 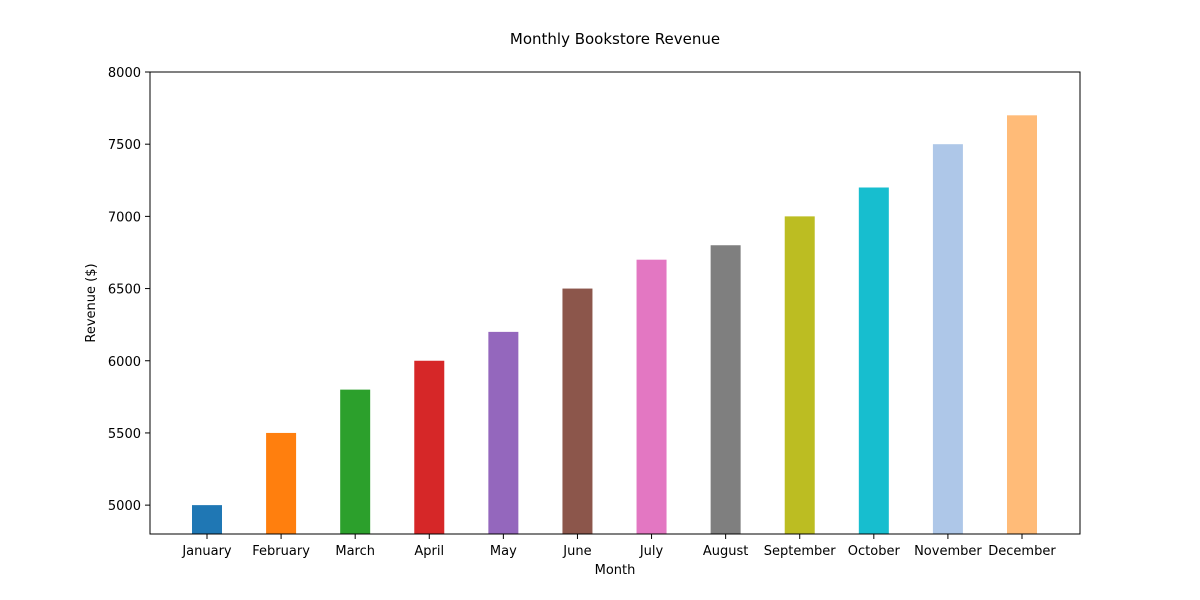 What do you see at coordinates (725, 389) in the screenshot?
I see `bar-august` at bounding box center [725, 389].